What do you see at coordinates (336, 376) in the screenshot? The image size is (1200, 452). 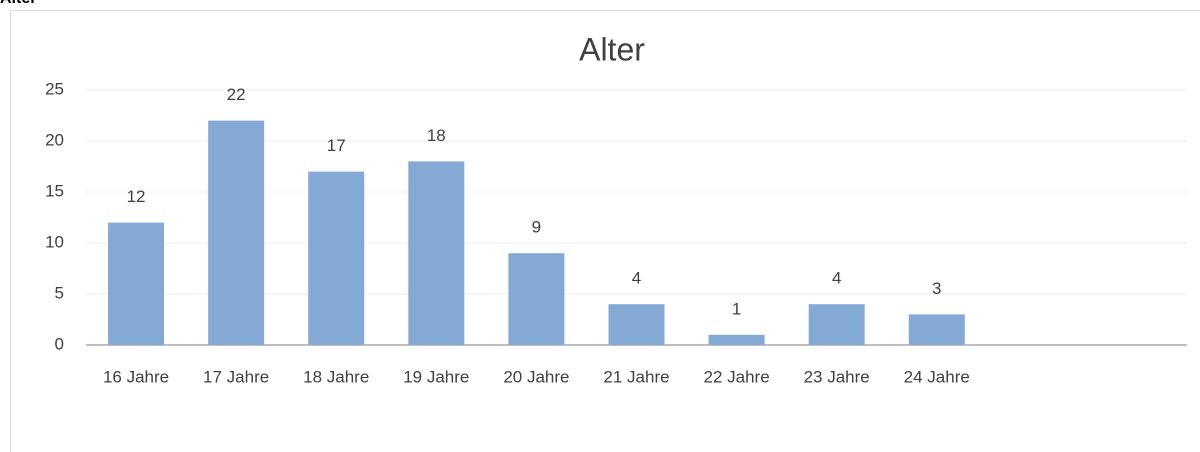 I see `x-tick-label: 18 Jahre` at bounding box center [336, 376].